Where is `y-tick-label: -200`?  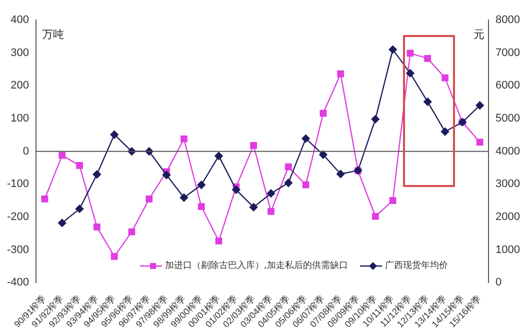 y-tick-label: -200 is located at coordinates (18, 217).